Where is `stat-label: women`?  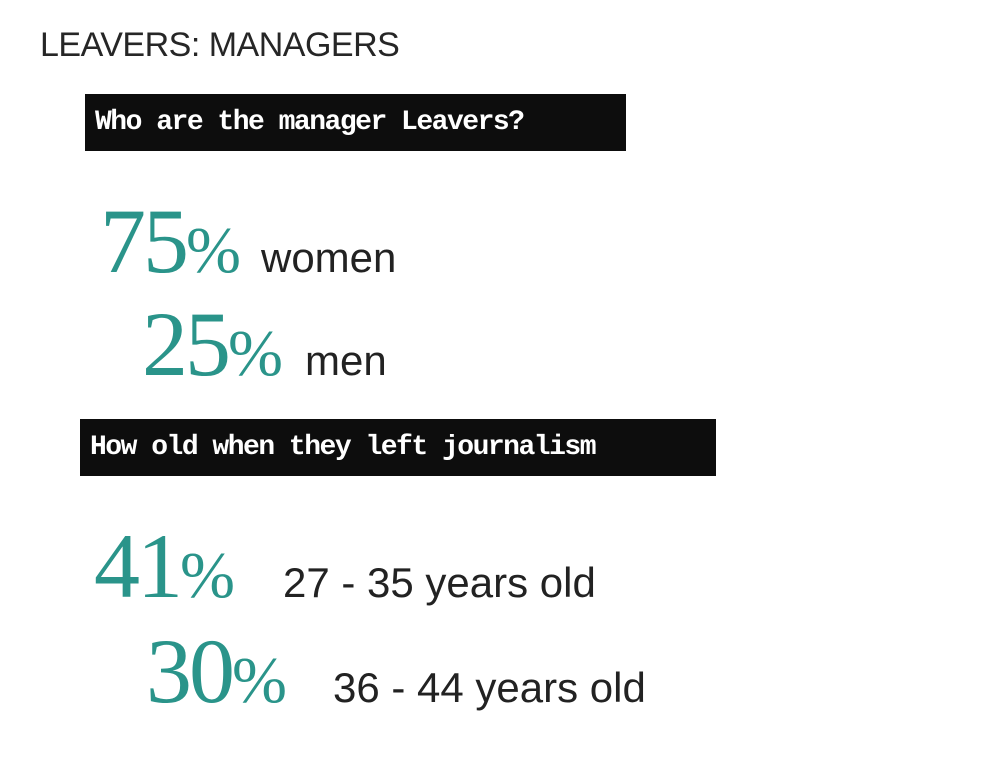
stat-label: women is located at coordinates (328, 257).